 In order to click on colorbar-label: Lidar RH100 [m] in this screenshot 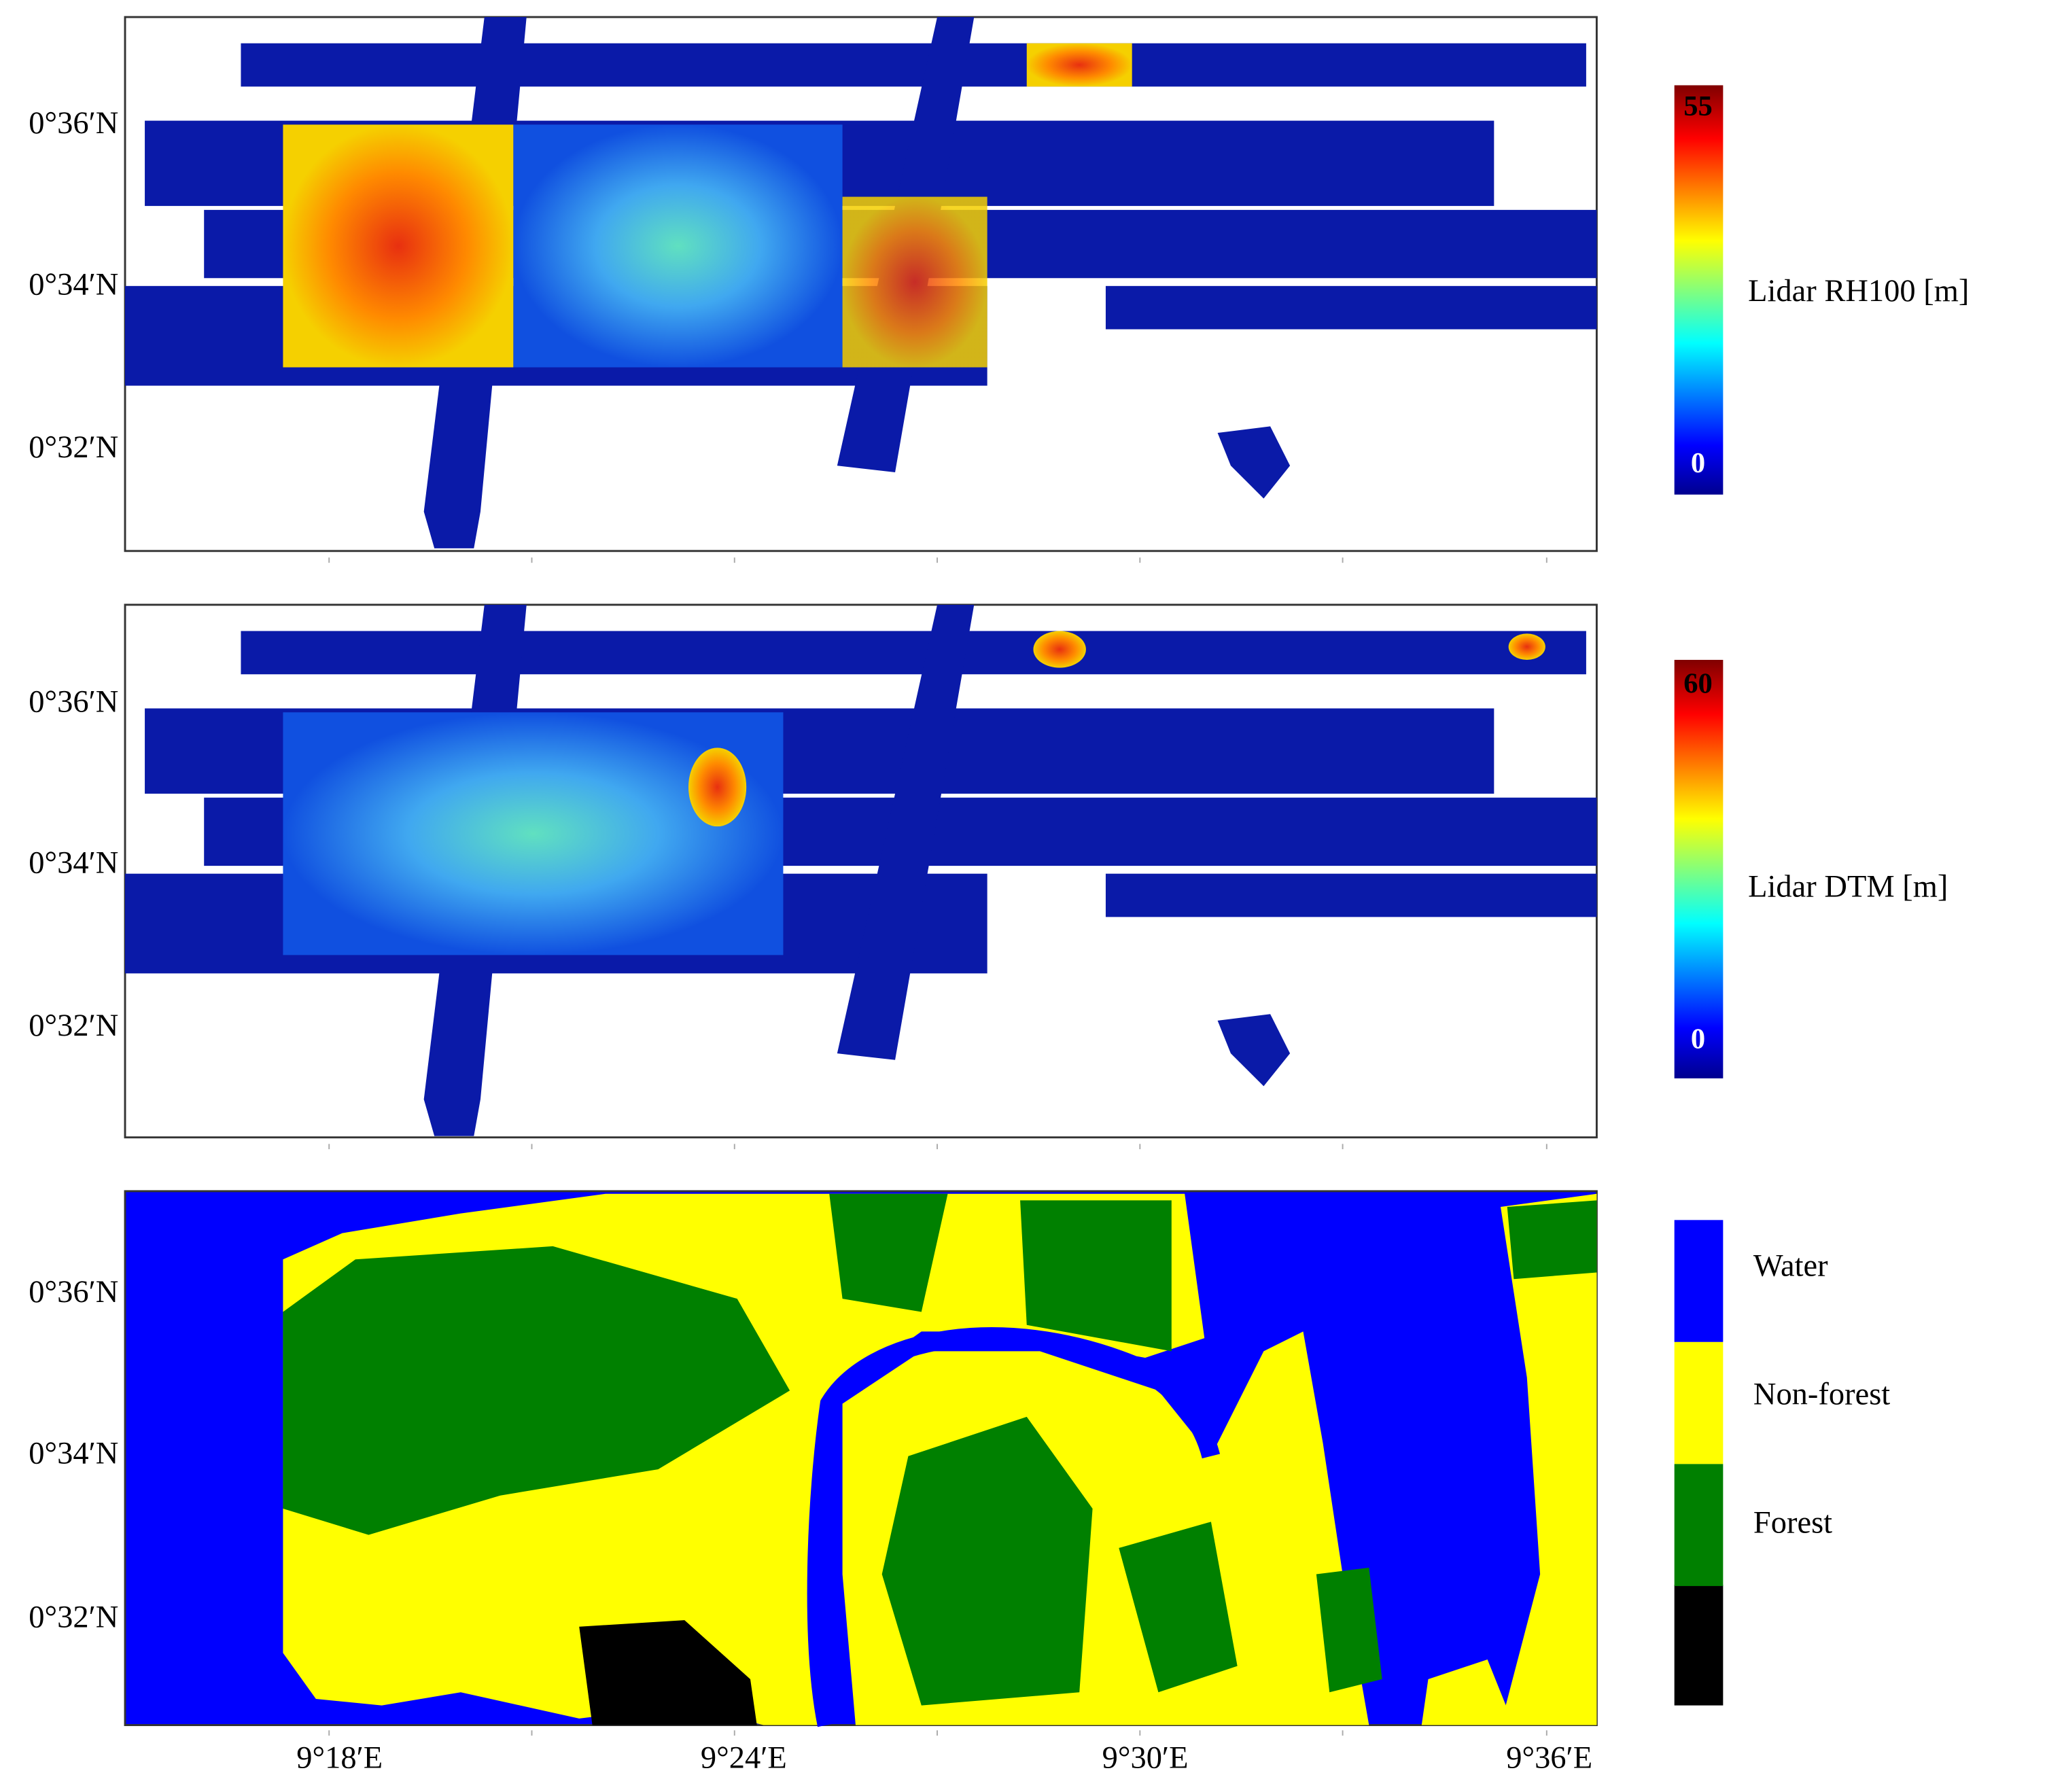, I will do `click(1858, 291)`.